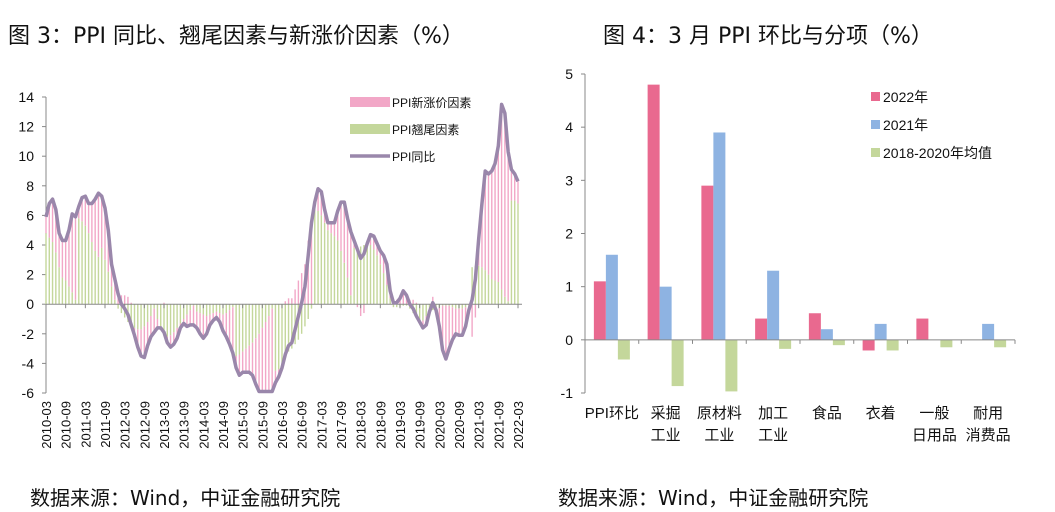  Describe the element at coordinates (612, 413) in the screenshot. I see `category-label: PPI环比` at that location.